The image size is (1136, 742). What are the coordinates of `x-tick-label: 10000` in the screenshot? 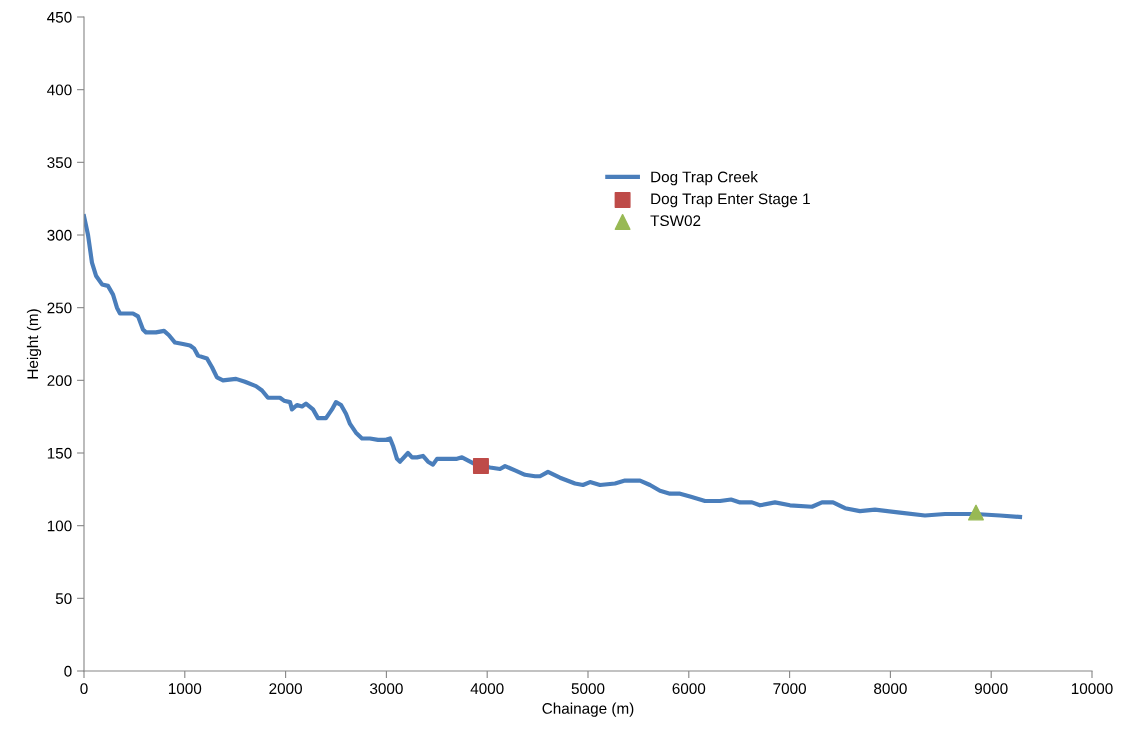 It's located at (1092, 689).